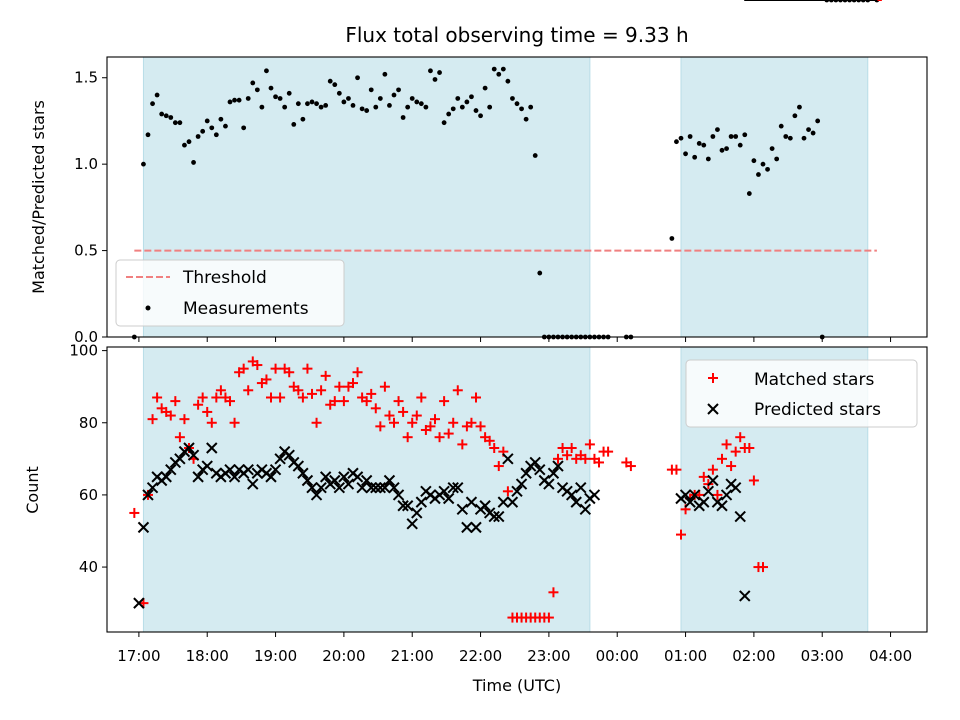 The image size is (960, 720). What do you see at coordinates (83, 351) in the screenshot?
I see `bottom-y-tick-label: 100` at bounding box center [83, 351].